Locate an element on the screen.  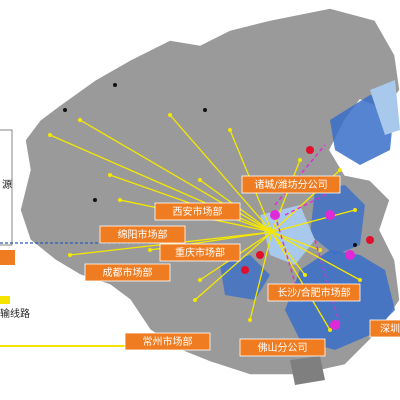
place-label: 深圳 is located at coordinates (390, 329).